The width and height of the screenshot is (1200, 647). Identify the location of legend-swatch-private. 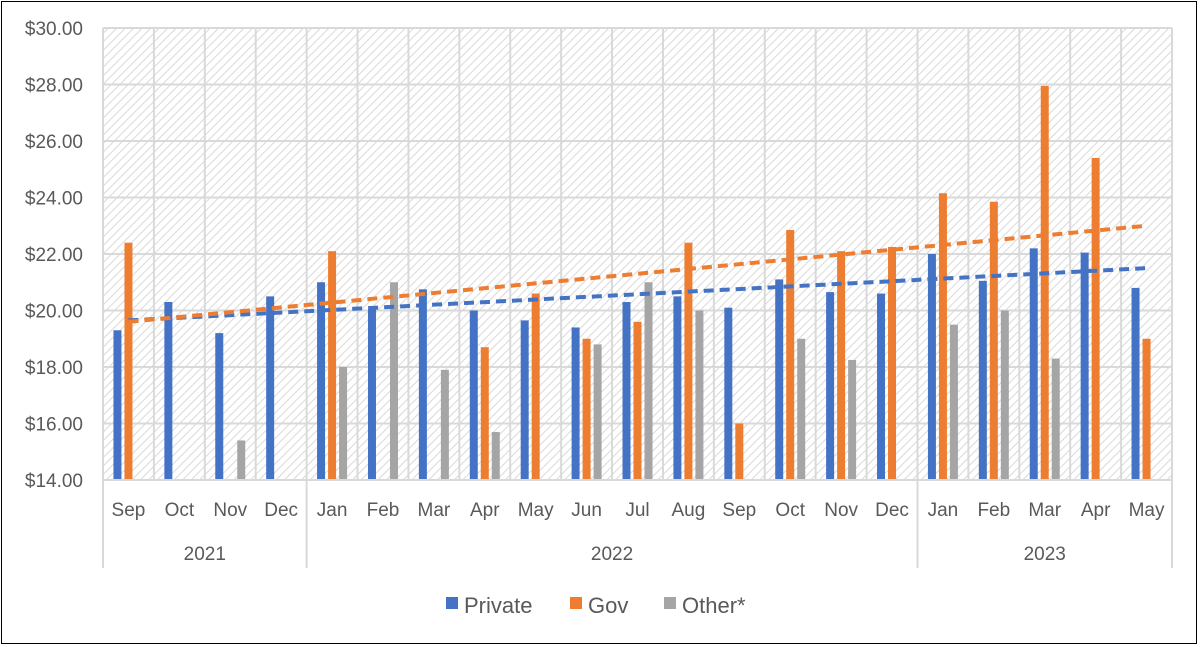
(452, 603).